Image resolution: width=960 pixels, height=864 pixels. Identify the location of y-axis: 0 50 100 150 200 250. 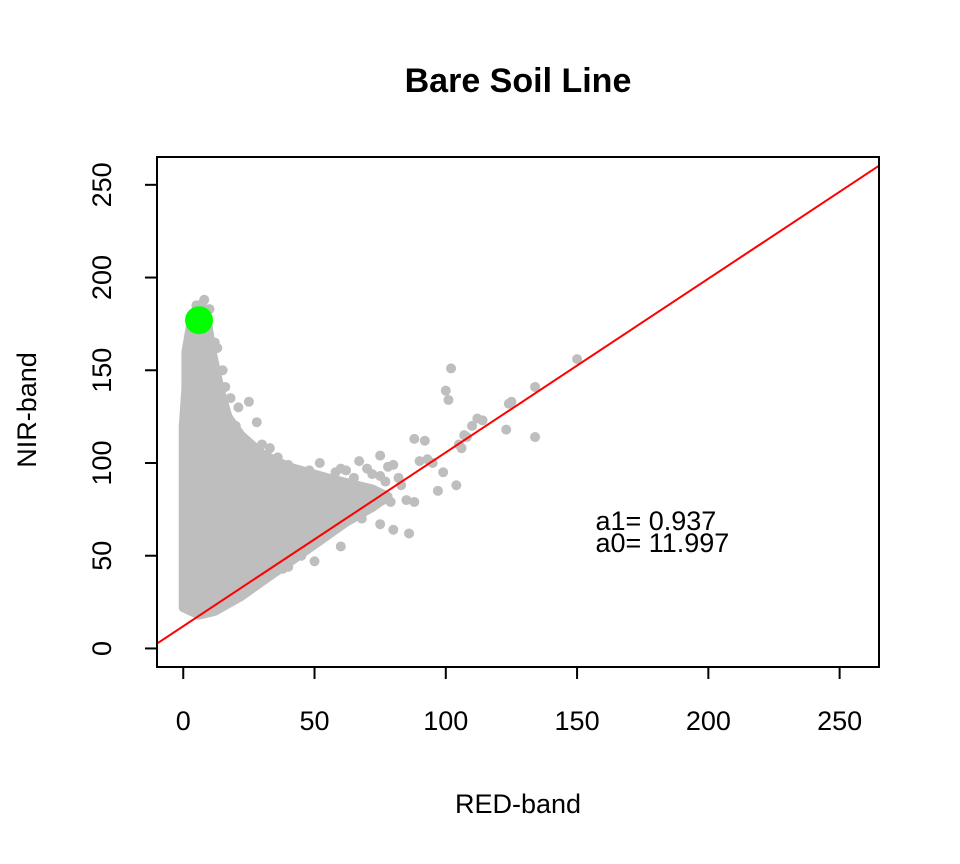
(122, 409).